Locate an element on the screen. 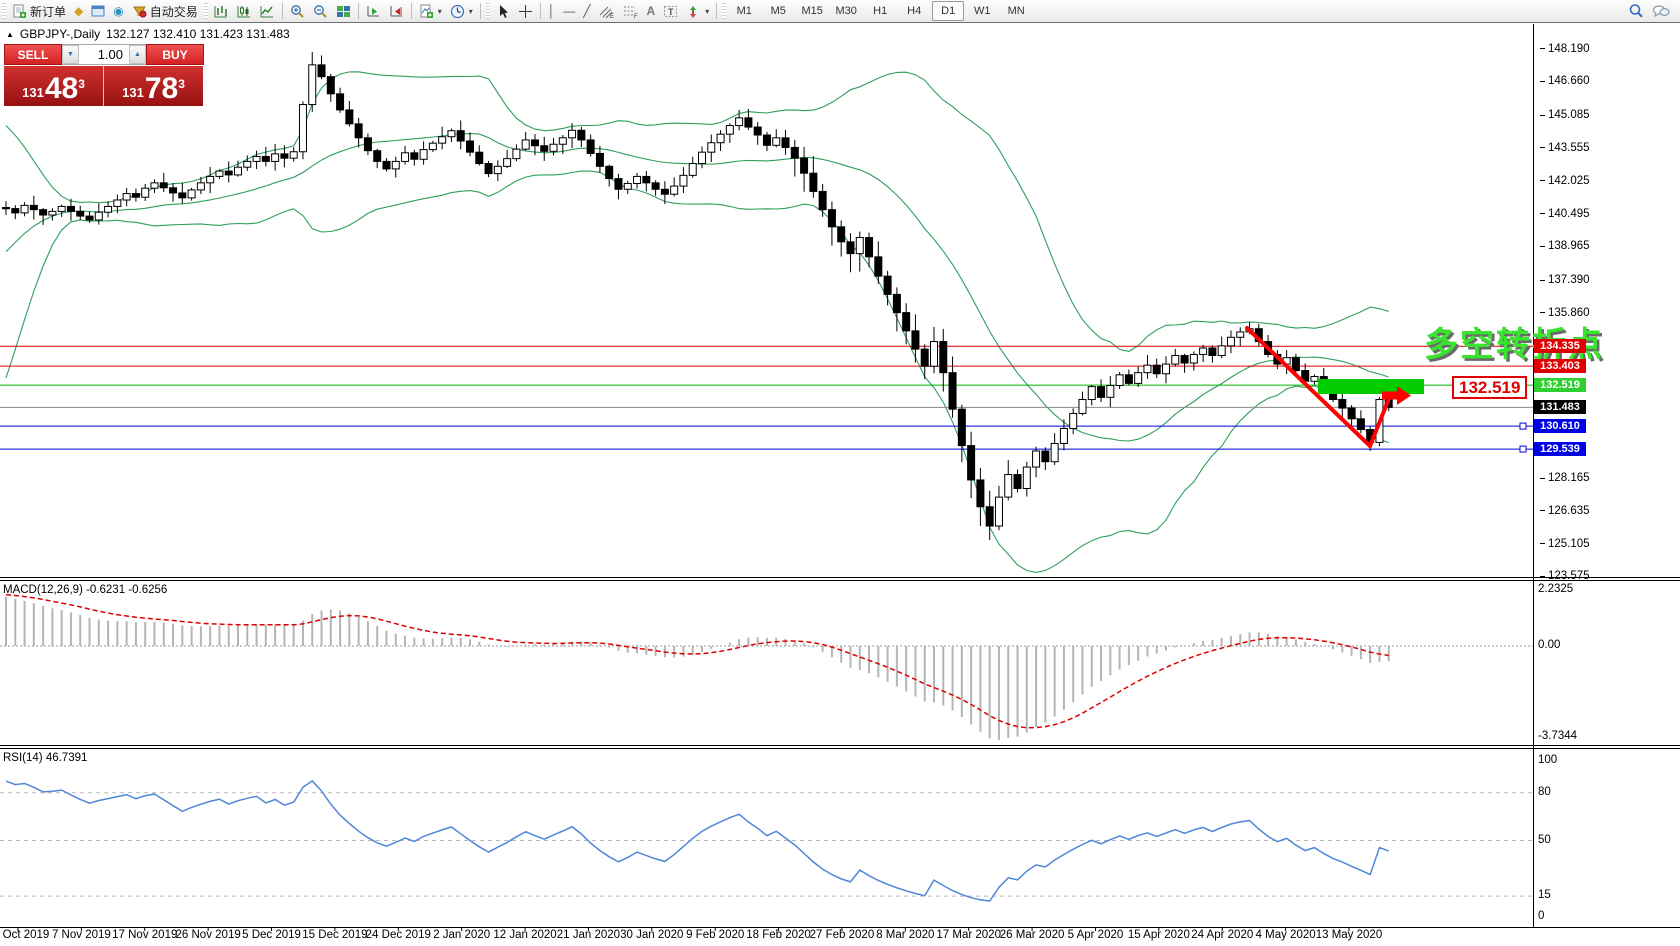 Image resolution: width=1680 pixels, height=946 pixels. one-click-trading-panel: SELL ▼ 1.00 ▲ BUY 131 48 3 131 78 3 is located at coordinates (104, 75).